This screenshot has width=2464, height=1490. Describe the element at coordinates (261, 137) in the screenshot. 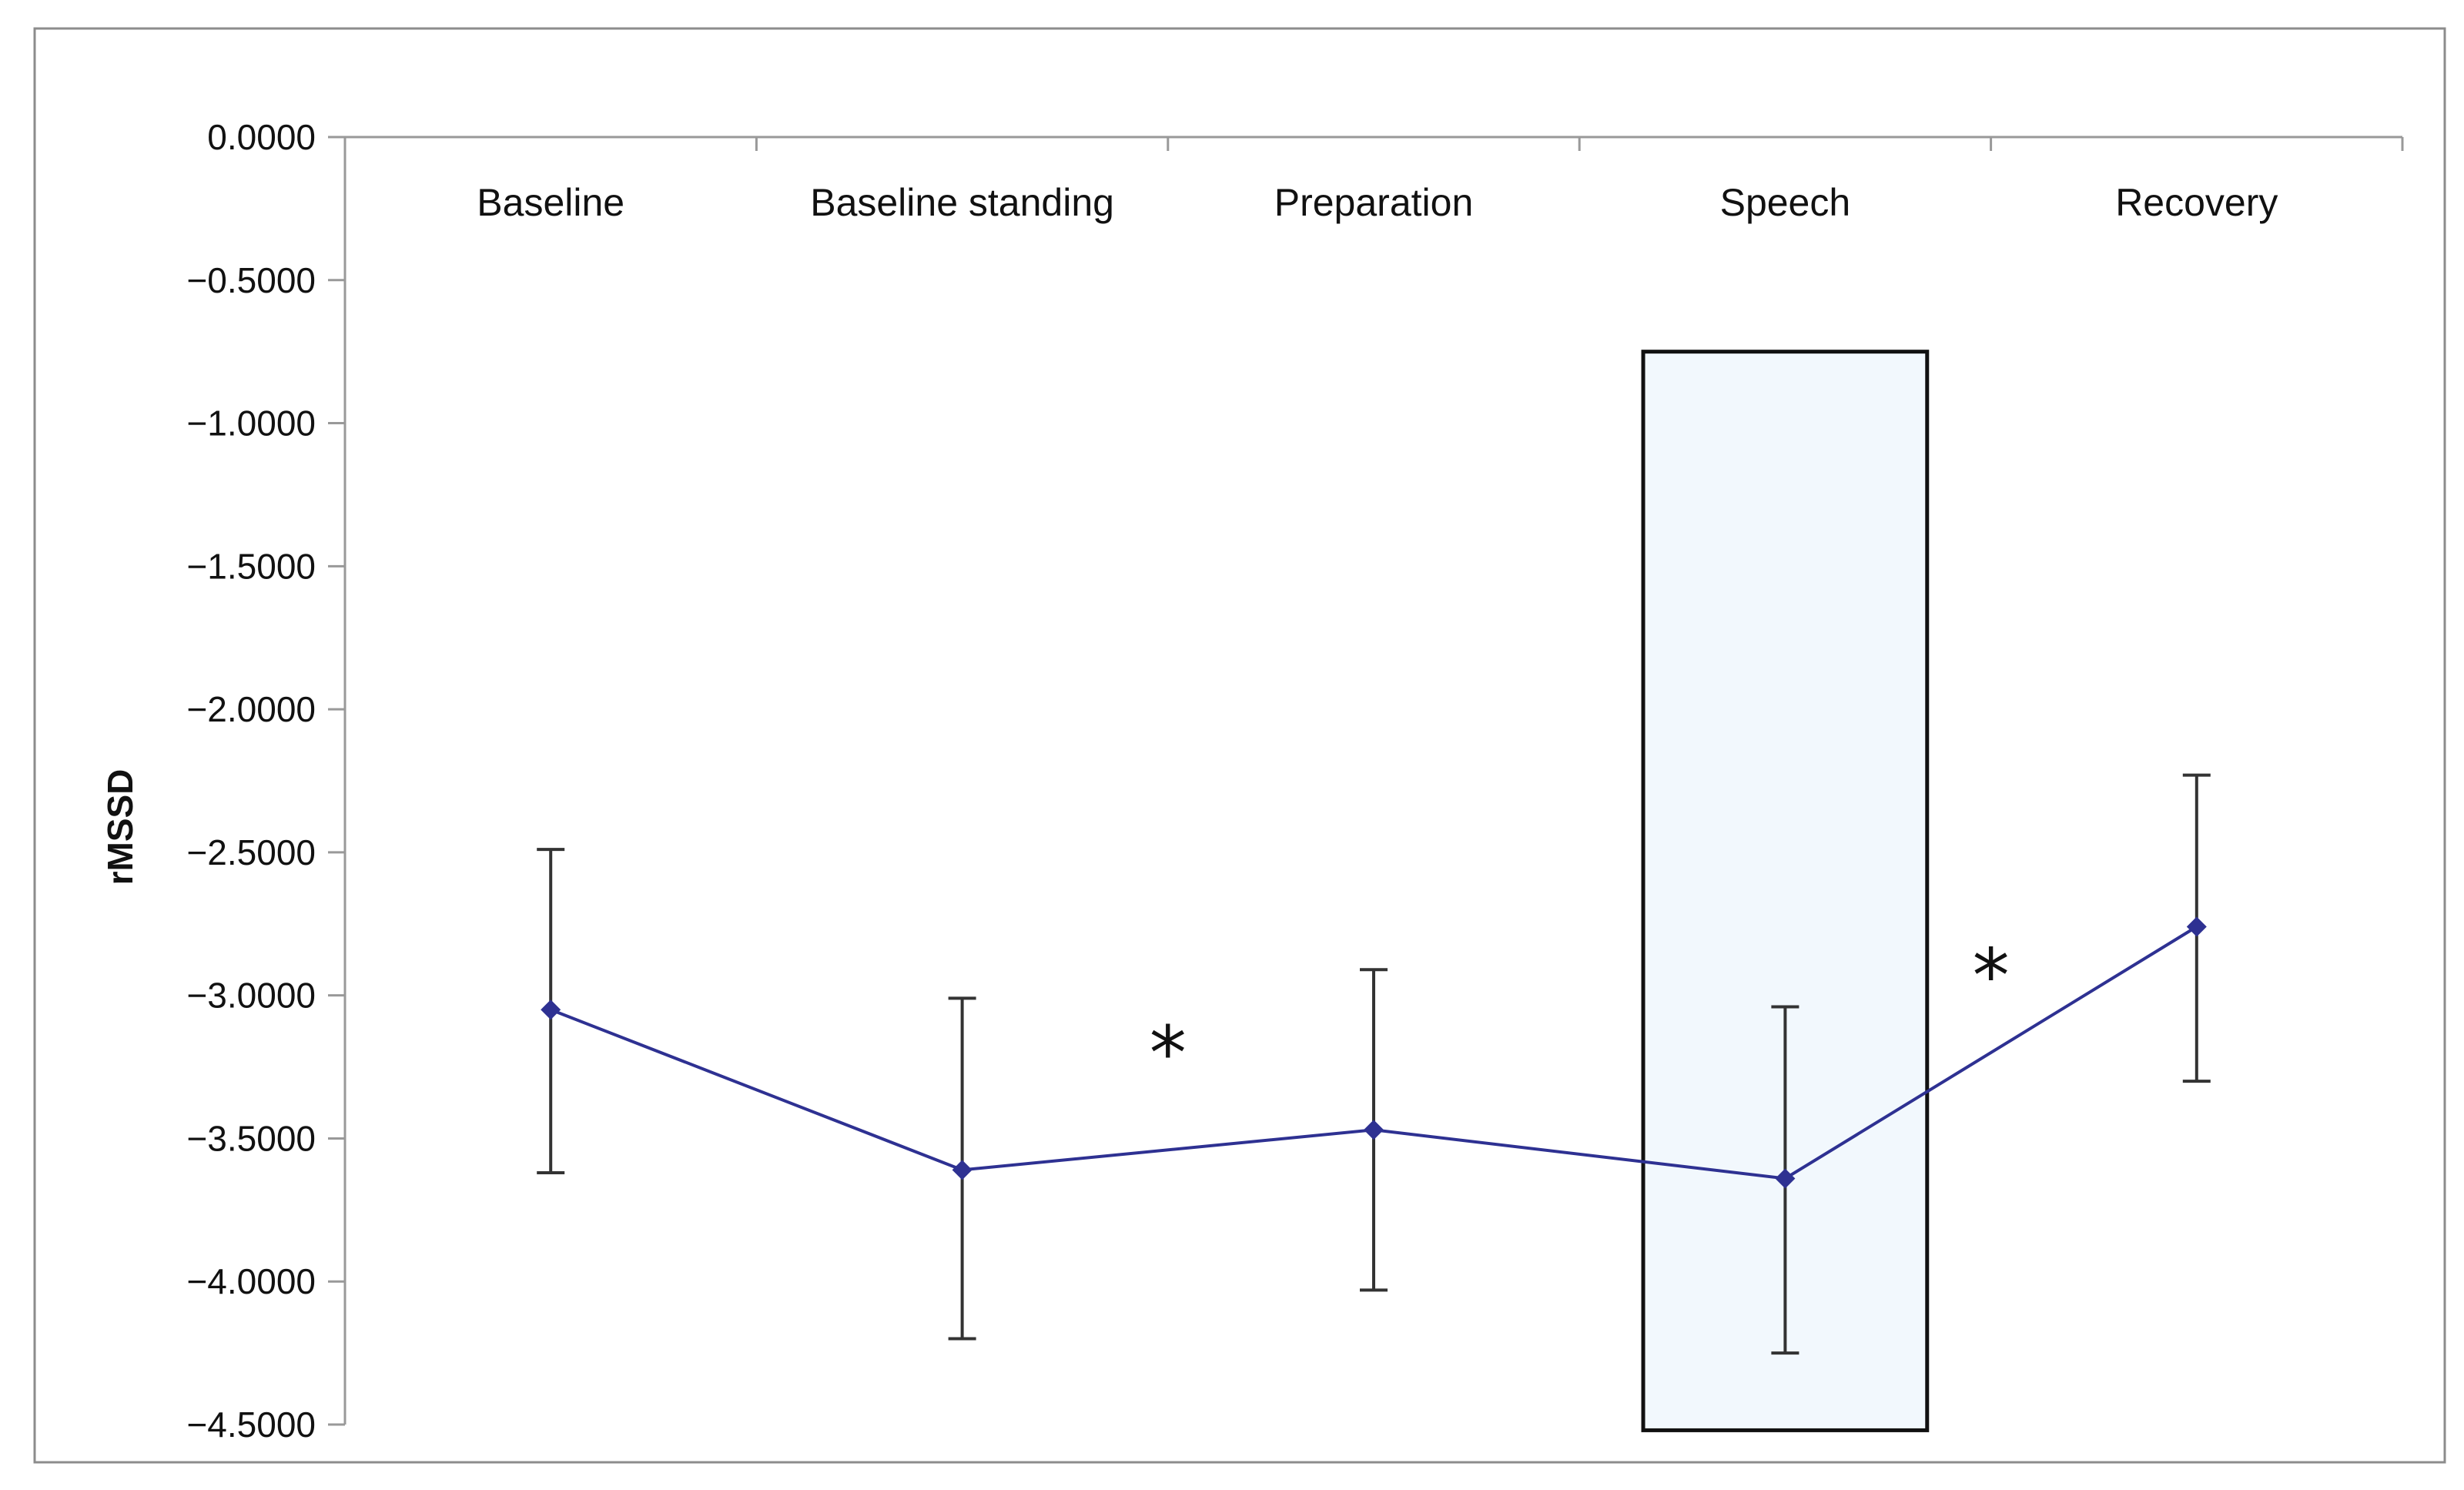

I see `y-tick-label: 0.0000` at that location.